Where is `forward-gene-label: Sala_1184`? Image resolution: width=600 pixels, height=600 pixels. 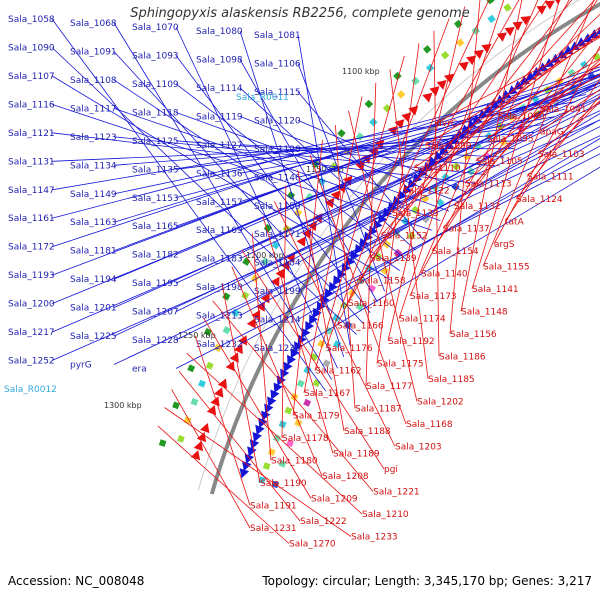 forward-gene-label: Sala_1184 is located at coordinates (277, 264).